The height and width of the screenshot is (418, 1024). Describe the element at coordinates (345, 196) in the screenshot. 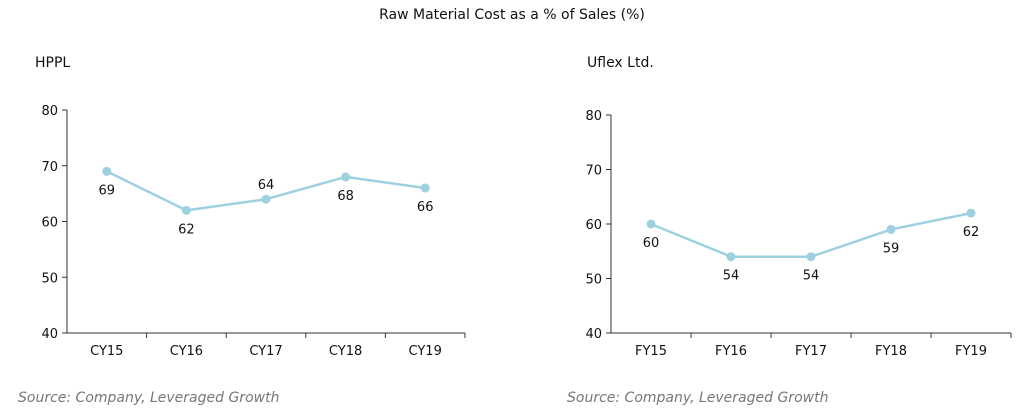

I see `data-label: 68` at that location.